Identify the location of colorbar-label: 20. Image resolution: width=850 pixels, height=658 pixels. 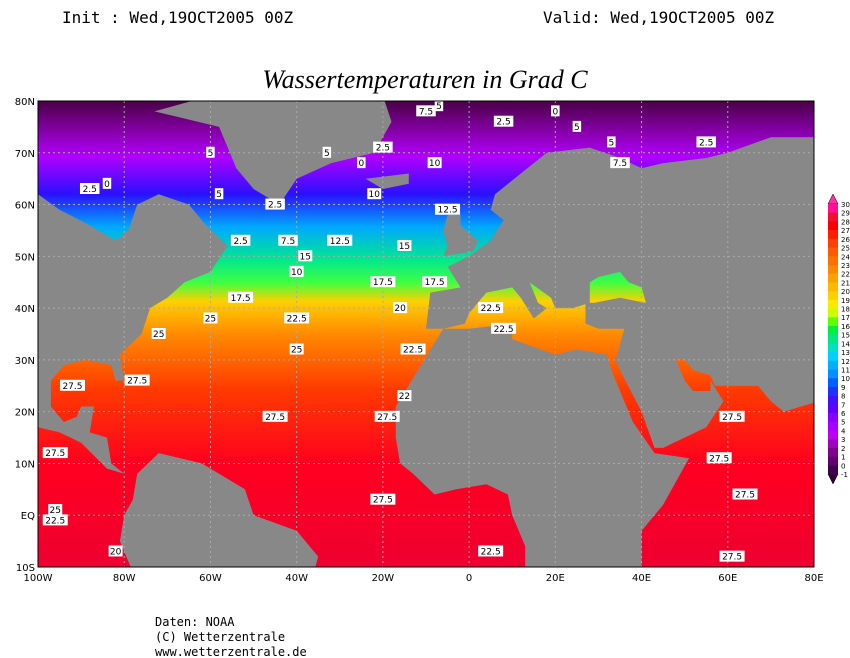
(845, 292).